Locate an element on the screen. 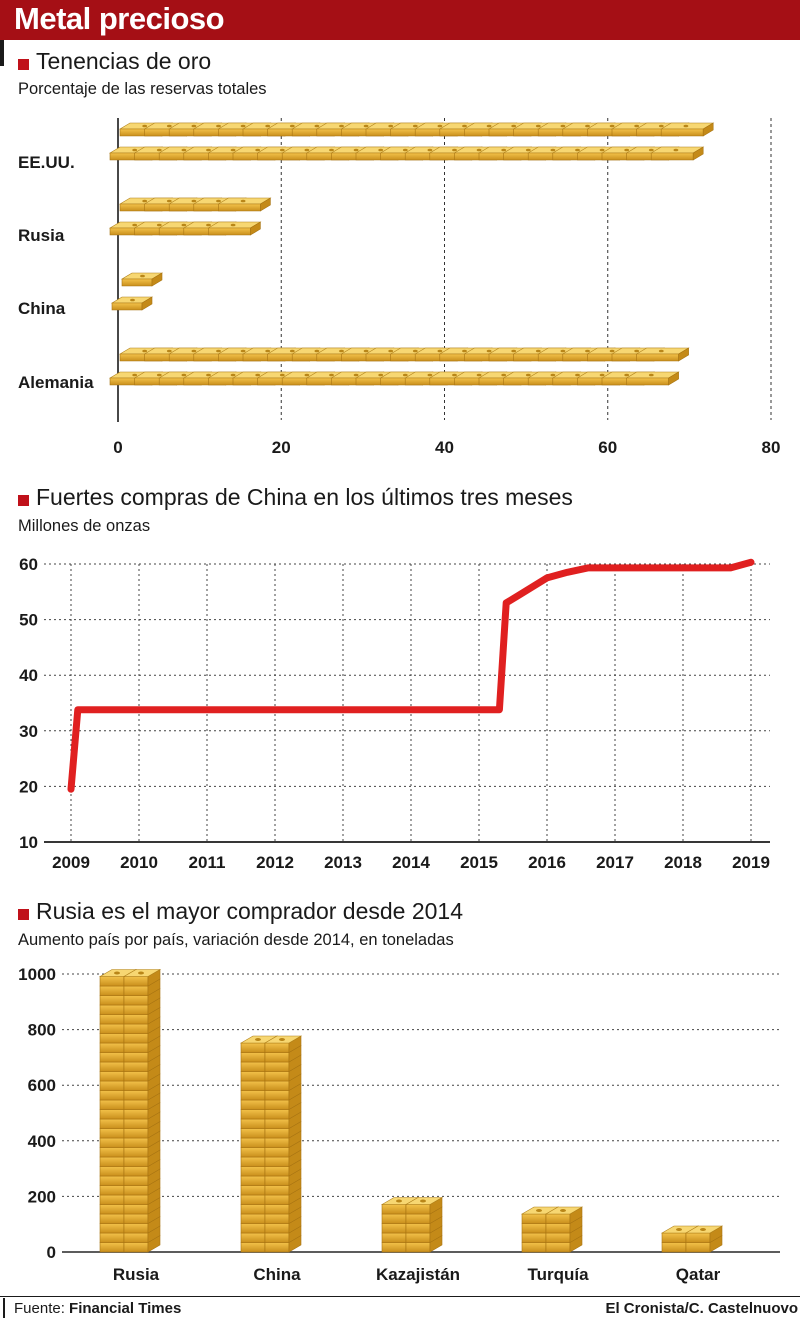 The width and height of the screenshot is (800, 1320). header-bar: Metal precioso is located at coordinates (400, 20).